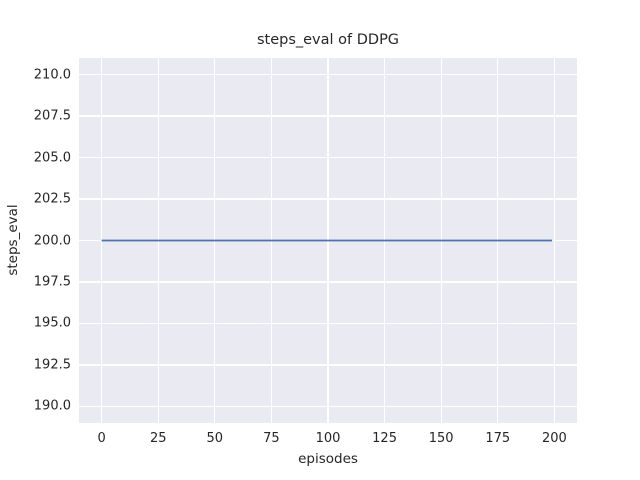 This screenshot has width=640, height=480. What do you see at coordinates (52, 365) in the screenshot?
I see `y-tick-label: 192.5` at bounding box center [52, 365].